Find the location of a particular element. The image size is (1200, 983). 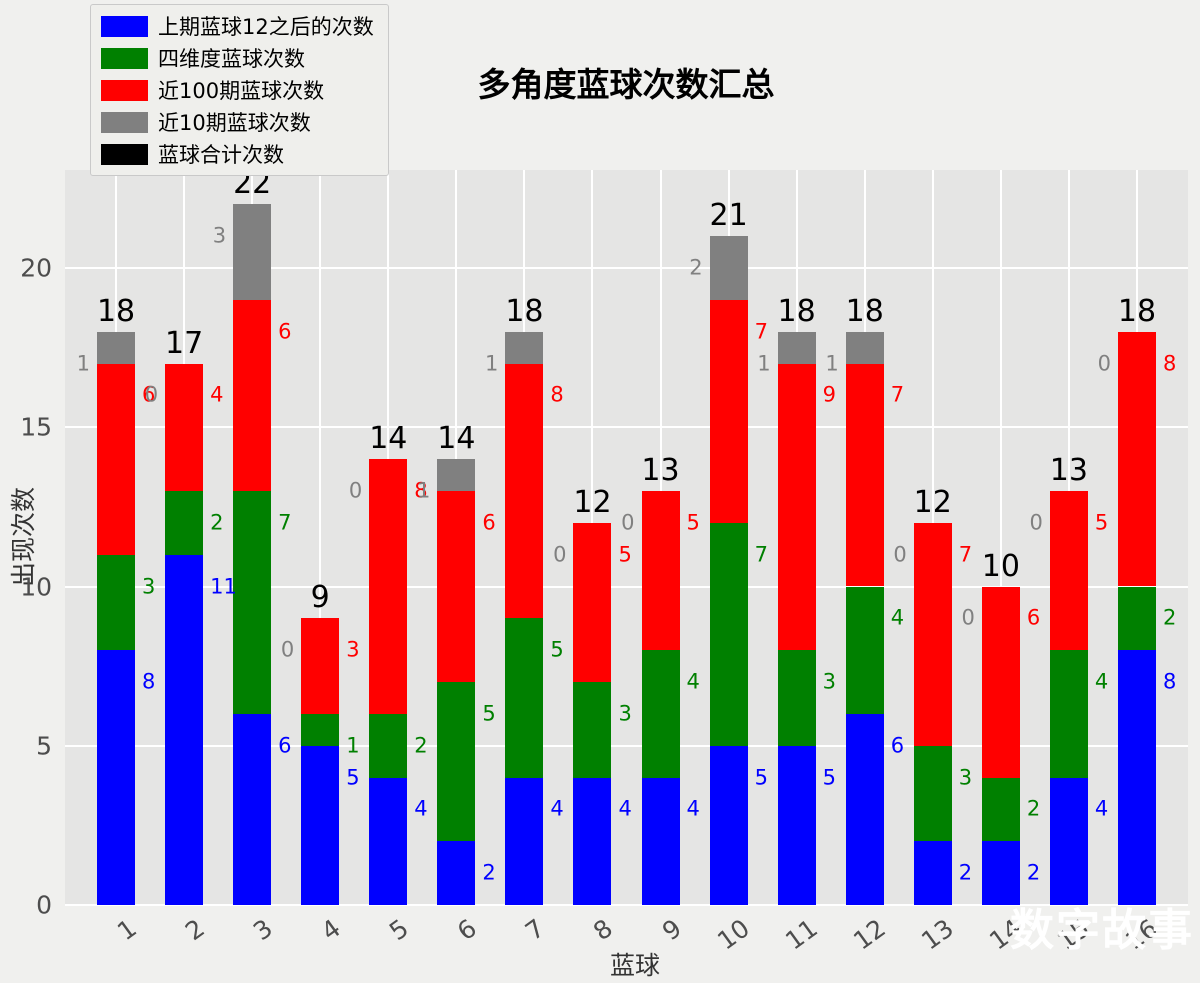

legend-item: 近100期蓝球次数 is located at coordinates (237, 90).